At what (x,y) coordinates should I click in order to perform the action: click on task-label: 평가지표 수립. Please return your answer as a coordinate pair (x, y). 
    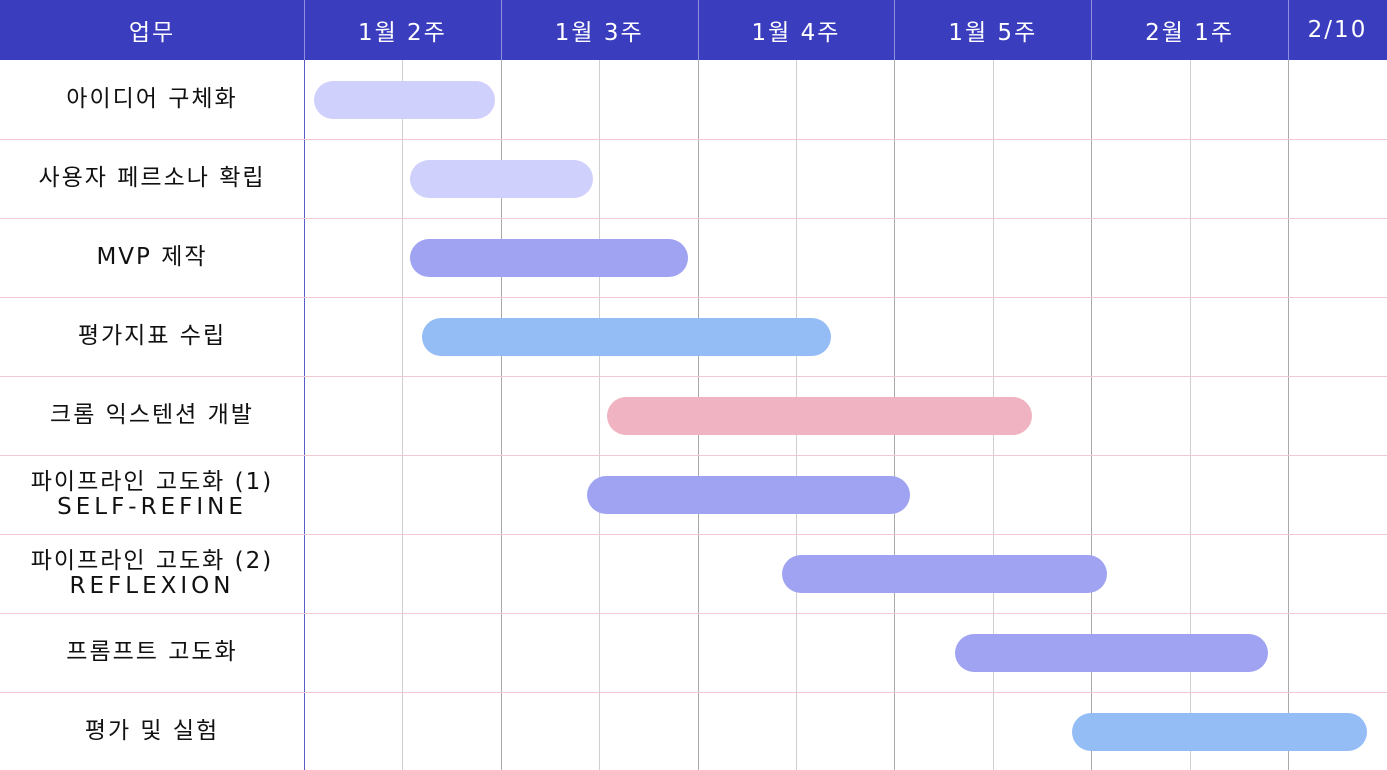
    Looking at the image, I should click on (152, 336).